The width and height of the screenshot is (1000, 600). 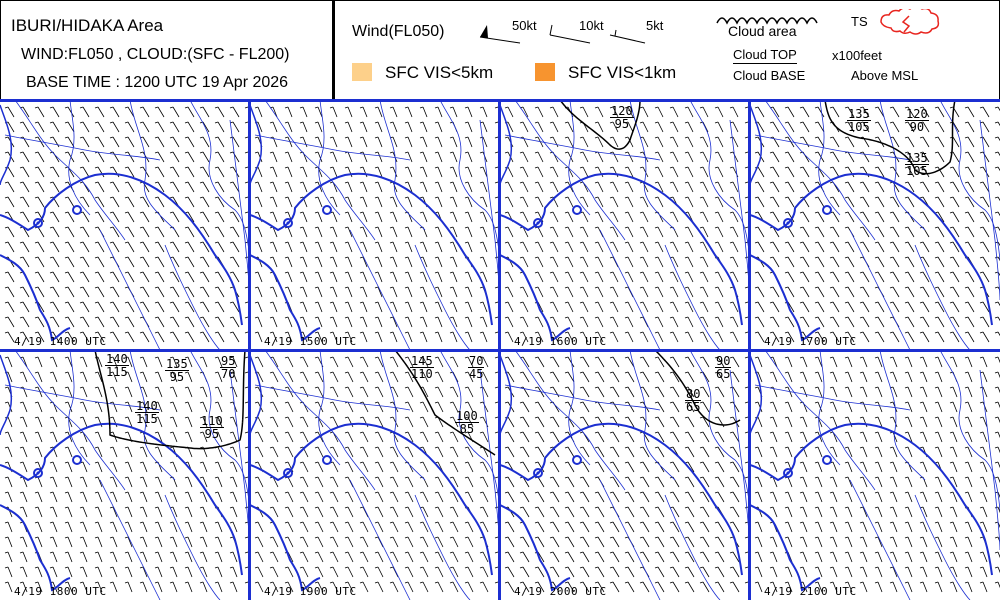 I want to click on panel-time: 4/19 2100 UTC, so click(x=810, y=591).